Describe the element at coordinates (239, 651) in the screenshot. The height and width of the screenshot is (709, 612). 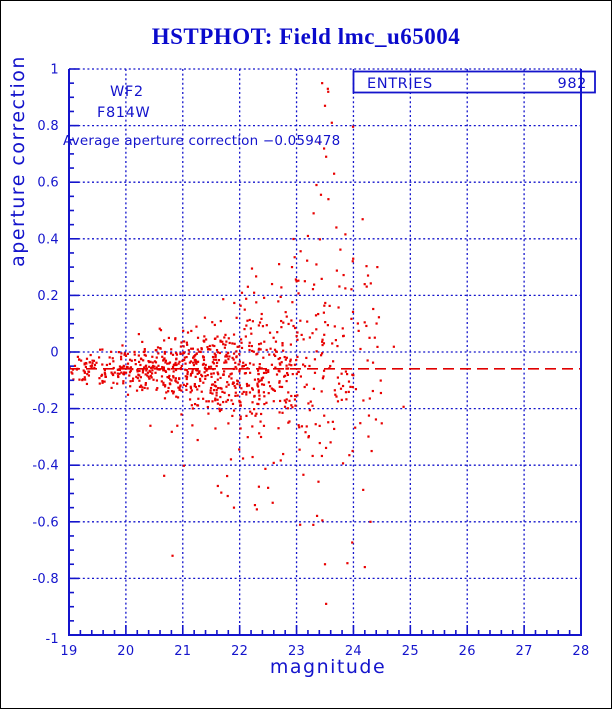
I see `x-tick-label: 22` at that location.